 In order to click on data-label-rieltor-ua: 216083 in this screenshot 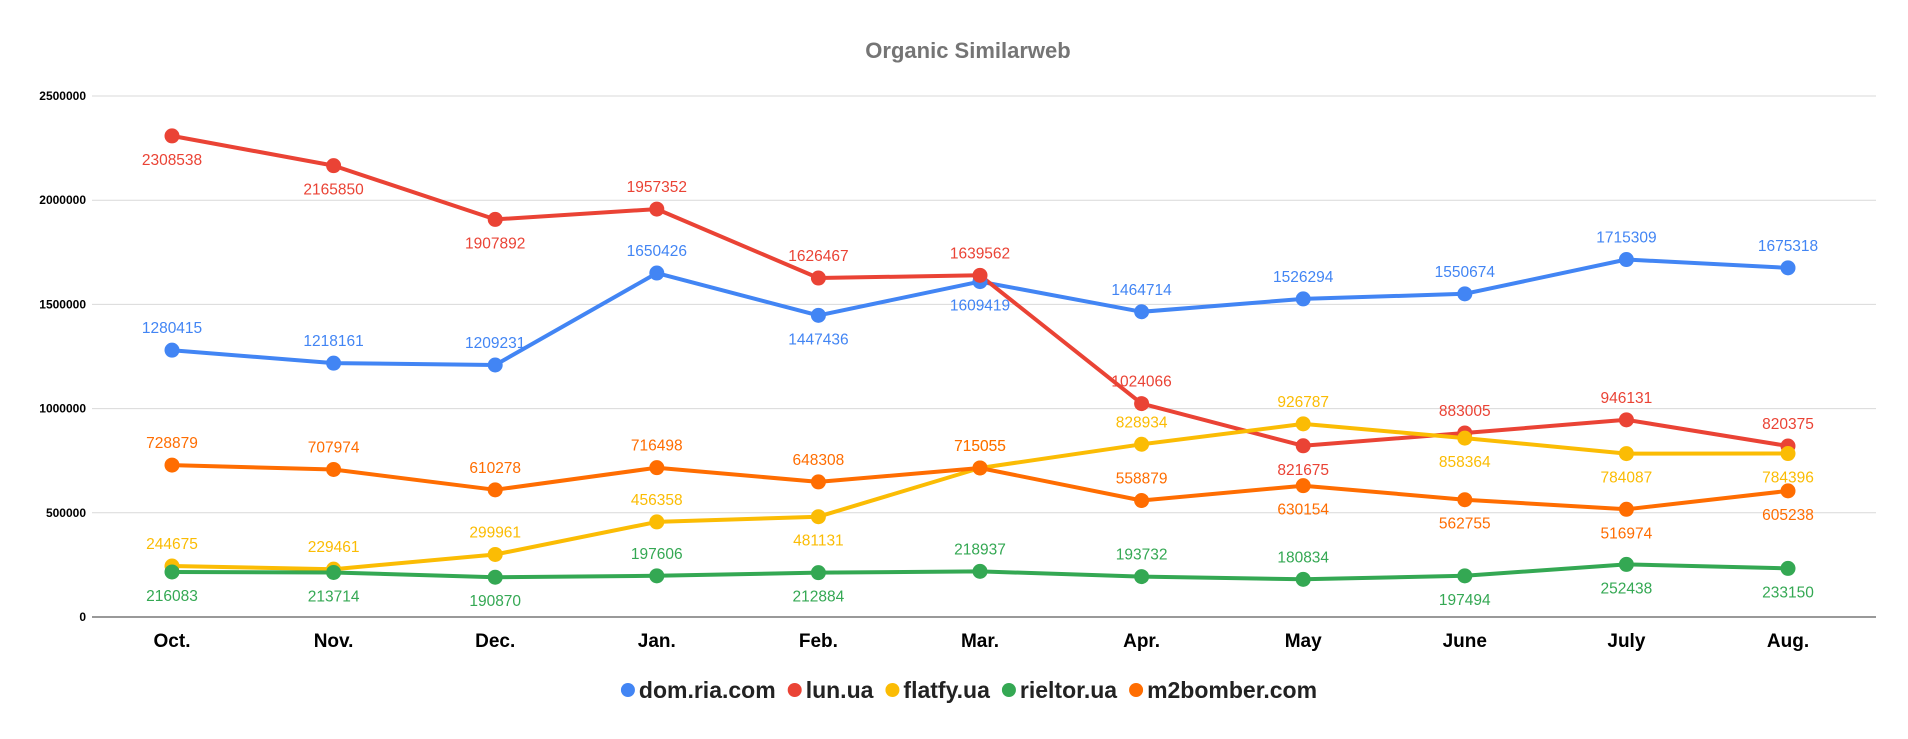, I will do `click(172, 596)`.